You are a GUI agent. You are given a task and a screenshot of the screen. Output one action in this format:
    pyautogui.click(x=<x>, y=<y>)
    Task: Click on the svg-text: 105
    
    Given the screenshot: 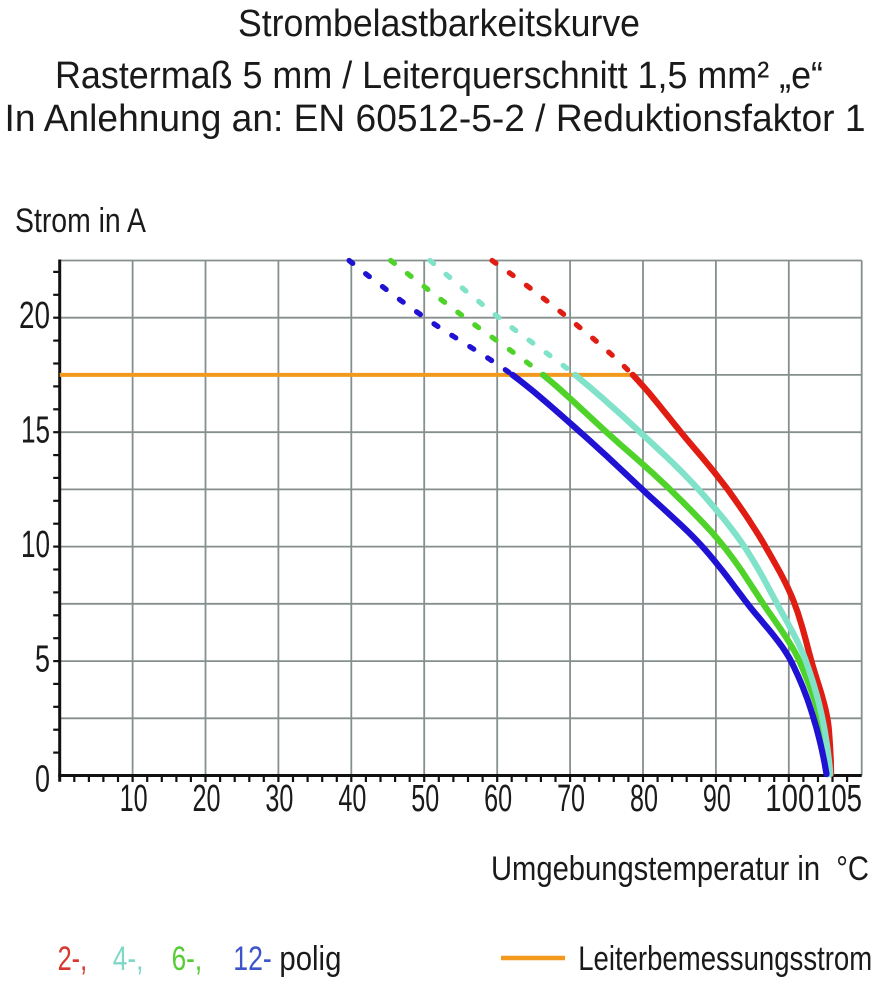 What is the action you would take?
    pyautogui.click(x=839, y=799)
    